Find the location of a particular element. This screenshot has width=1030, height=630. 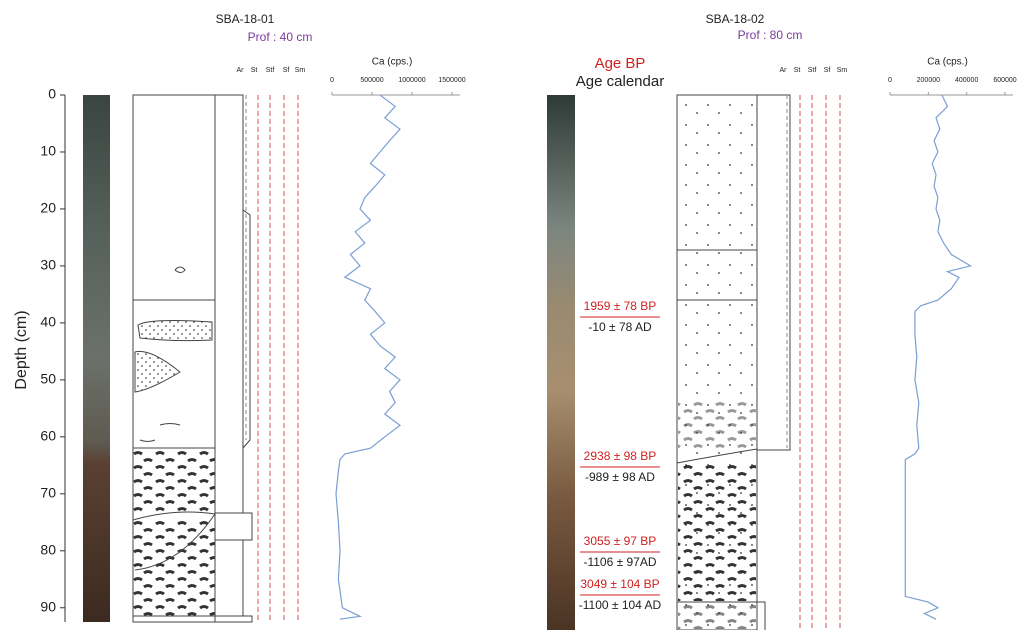

age-calendar: -1106 ± 97AD is located at coordinates (619, 562).